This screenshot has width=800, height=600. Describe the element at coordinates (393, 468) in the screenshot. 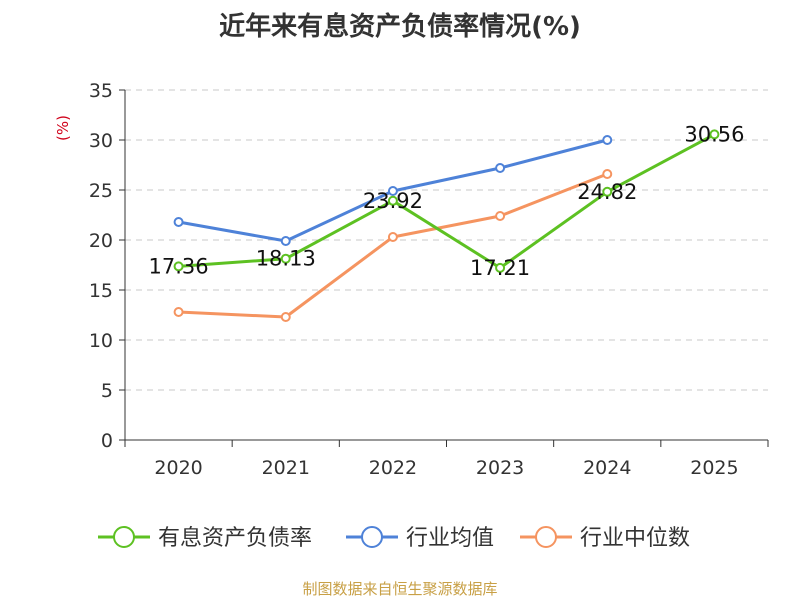

I see `x-tick-label: 2022` at that location.